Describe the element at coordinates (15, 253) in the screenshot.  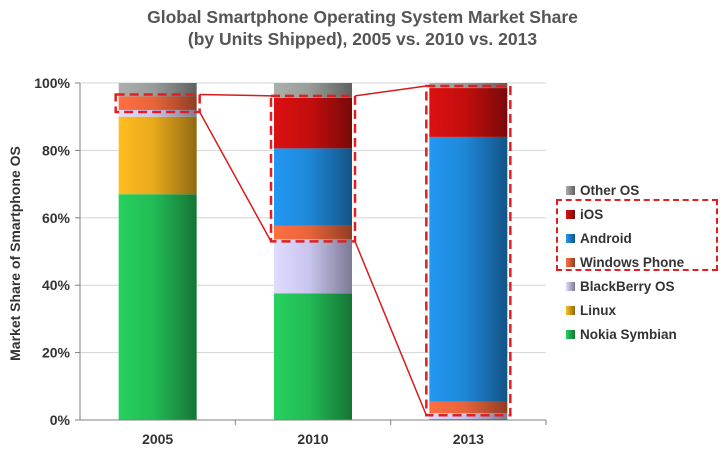
I see `y-axis-title: Market Share of Smartphone OS` at that location.